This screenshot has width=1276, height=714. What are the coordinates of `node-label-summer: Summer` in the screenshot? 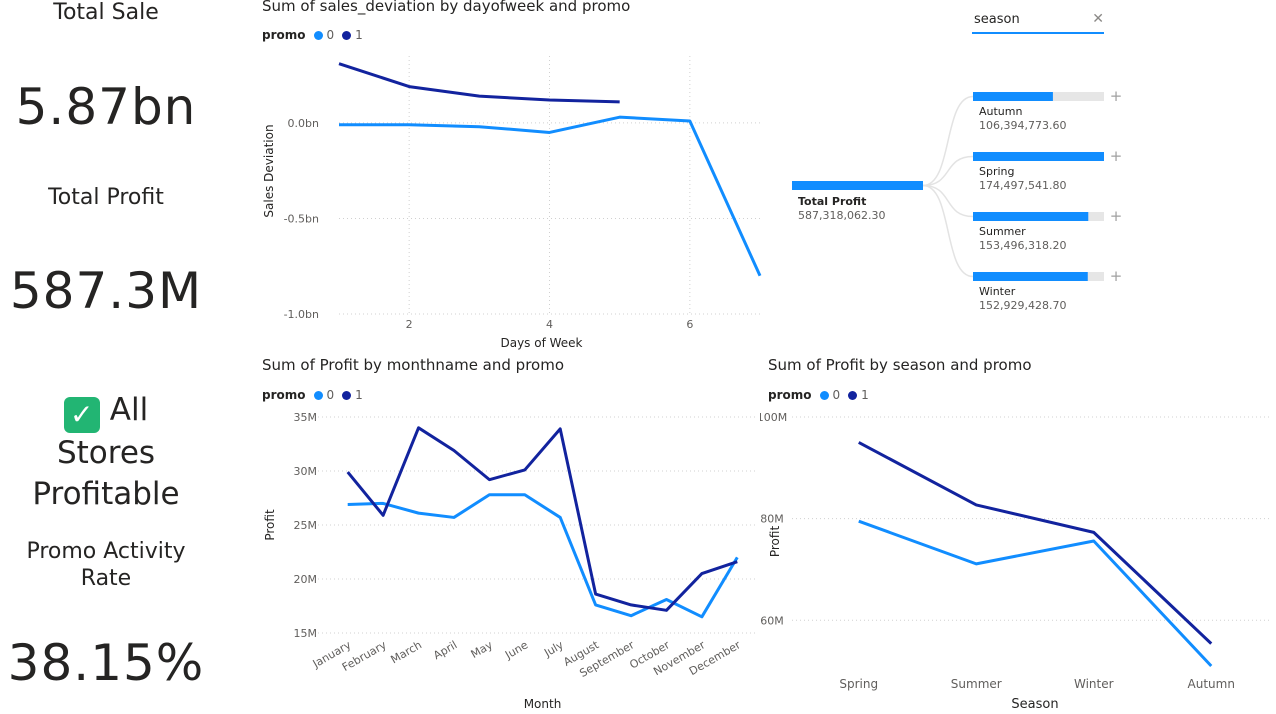 It's located at (1002, 231).